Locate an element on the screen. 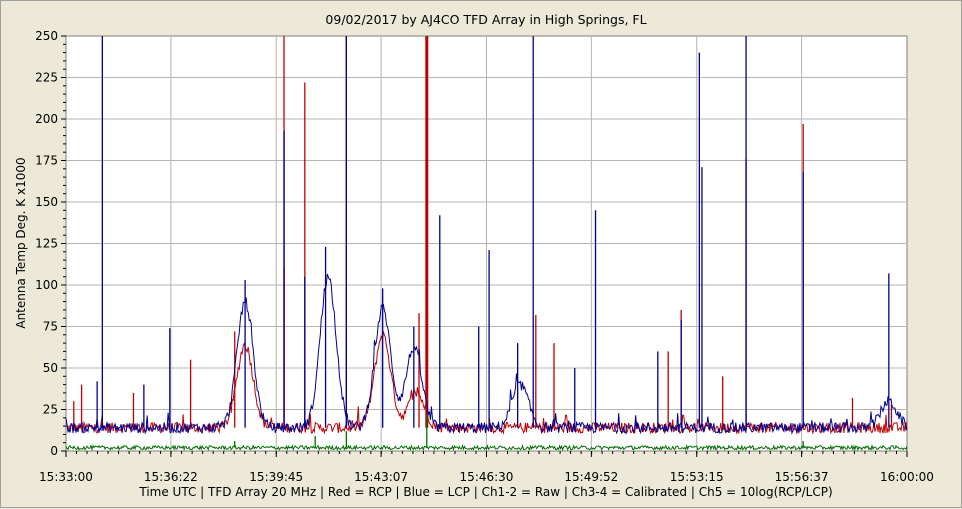 The height and width of the screenshot is (509, 962). y-tick-label: 150 is located at coordinates (46, 202).